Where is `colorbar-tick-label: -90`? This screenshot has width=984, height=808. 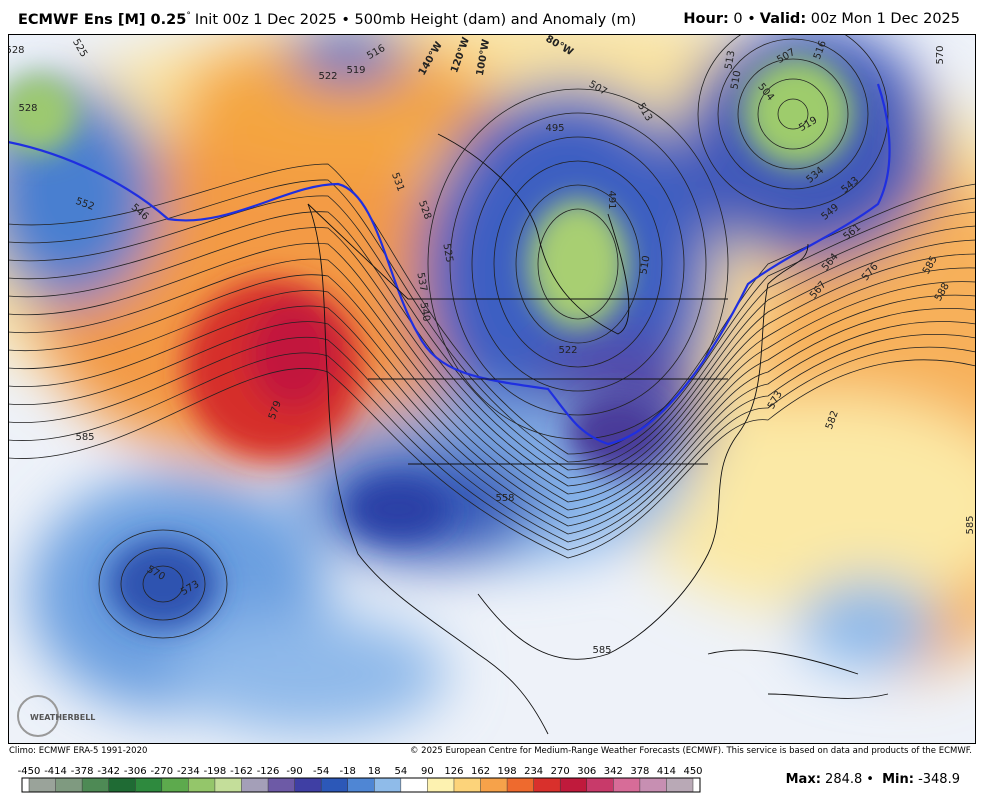
colorbar-tick-label: -90 is located at coordinates (294, 771).